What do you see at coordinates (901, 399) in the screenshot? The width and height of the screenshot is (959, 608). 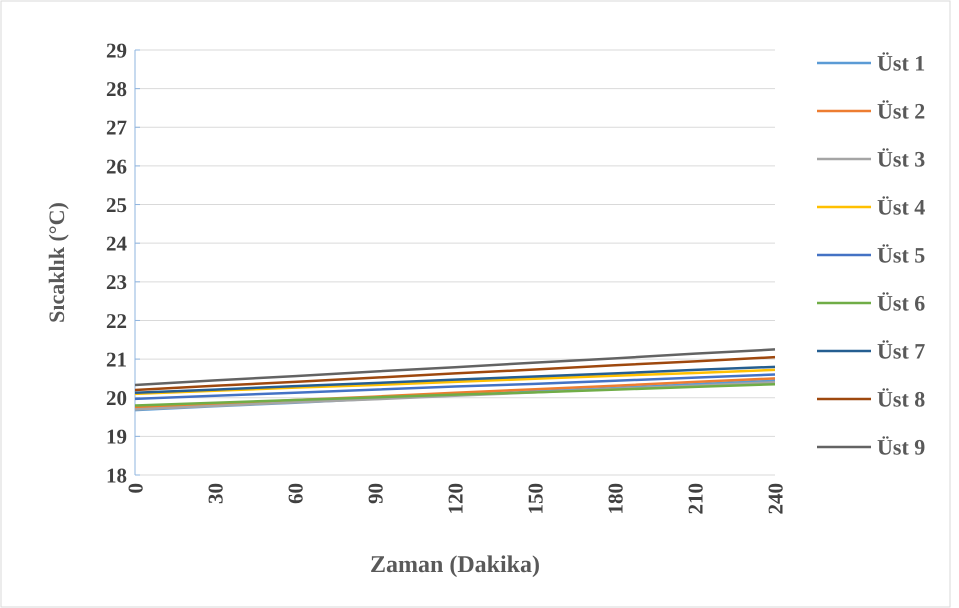 I see `legend-label: Üst 8` at bounding box center [901, 399].